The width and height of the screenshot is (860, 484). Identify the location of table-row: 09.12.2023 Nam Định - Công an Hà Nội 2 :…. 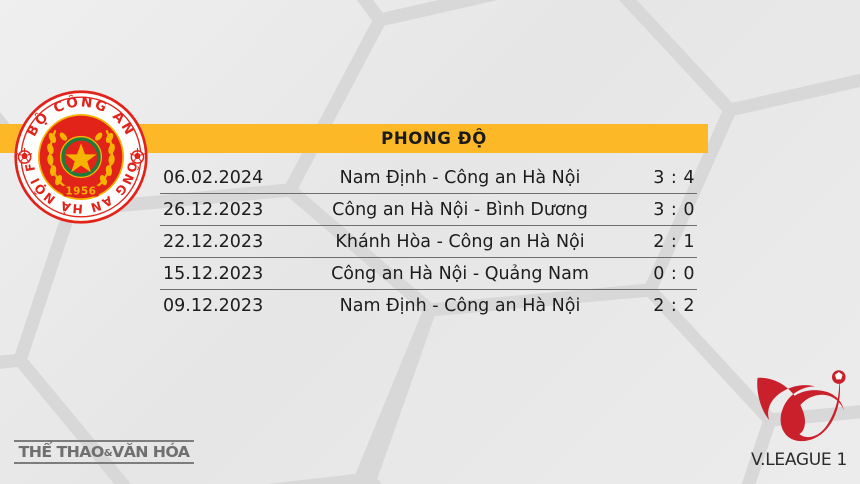
(428, 305).